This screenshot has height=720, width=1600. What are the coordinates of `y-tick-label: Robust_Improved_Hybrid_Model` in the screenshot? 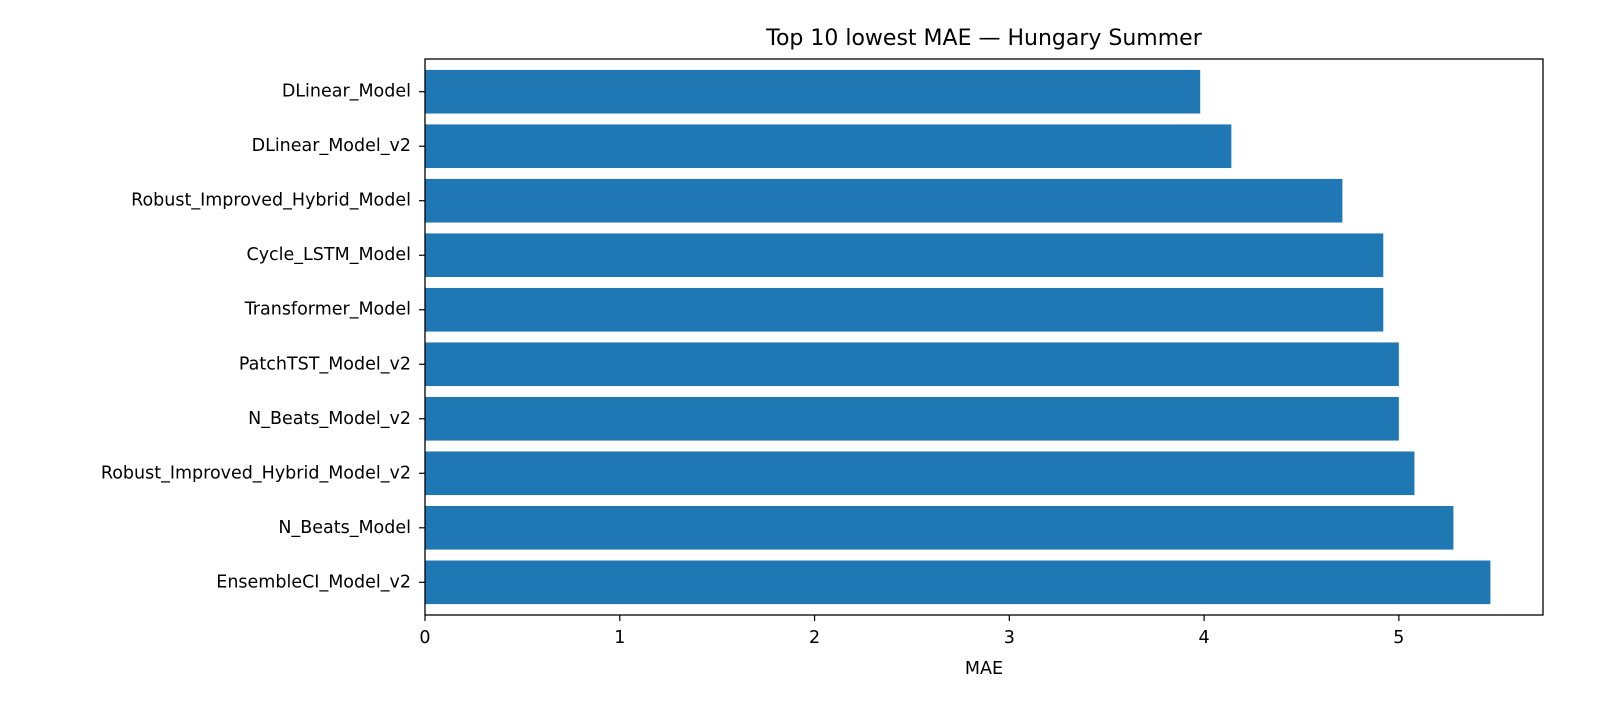 It's located at (271, 201).